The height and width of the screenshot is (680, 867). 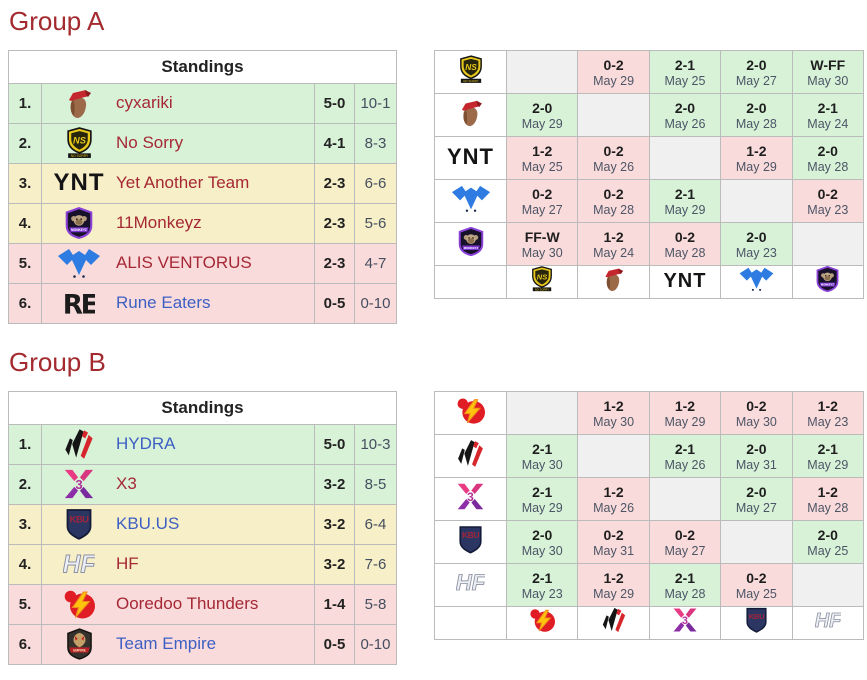 I want to click on match-record: 1-4, so click(x=334, y=604).